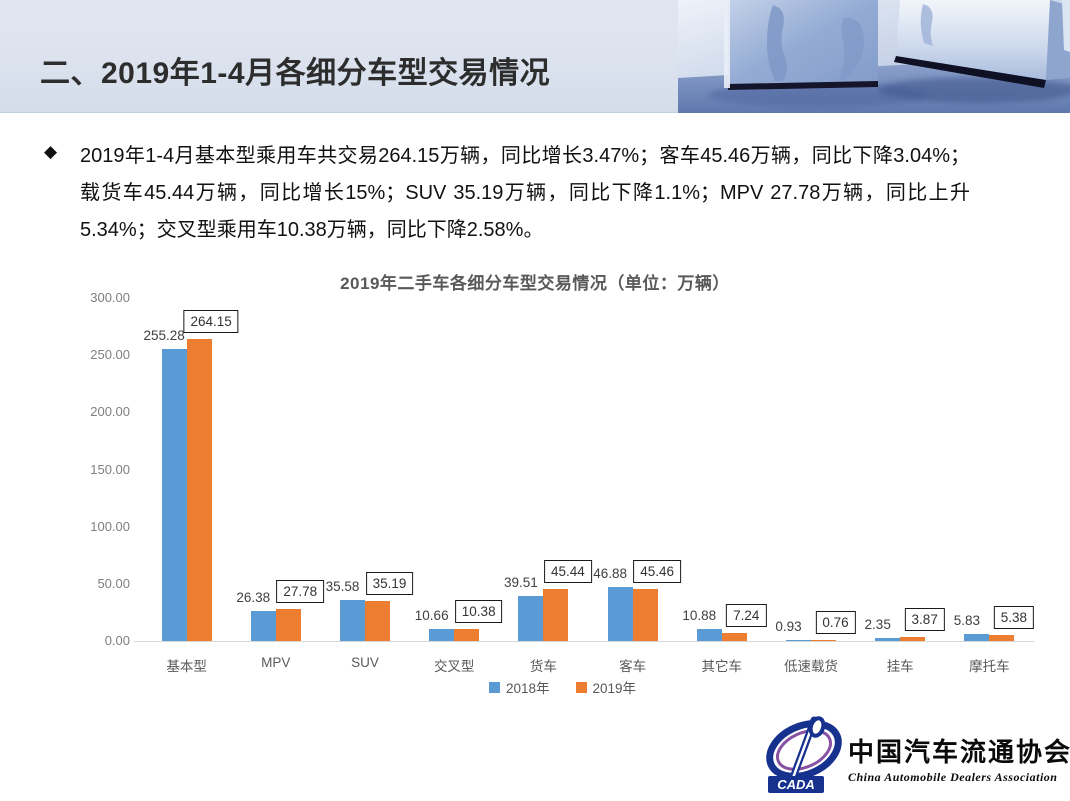 The width and height of the screenshot is (1070, 801). What do you see at coordinates (520, 582) in the screenshot?
I see `data-label-2018年-货车: 39.51` at bounding box center [520, 582].